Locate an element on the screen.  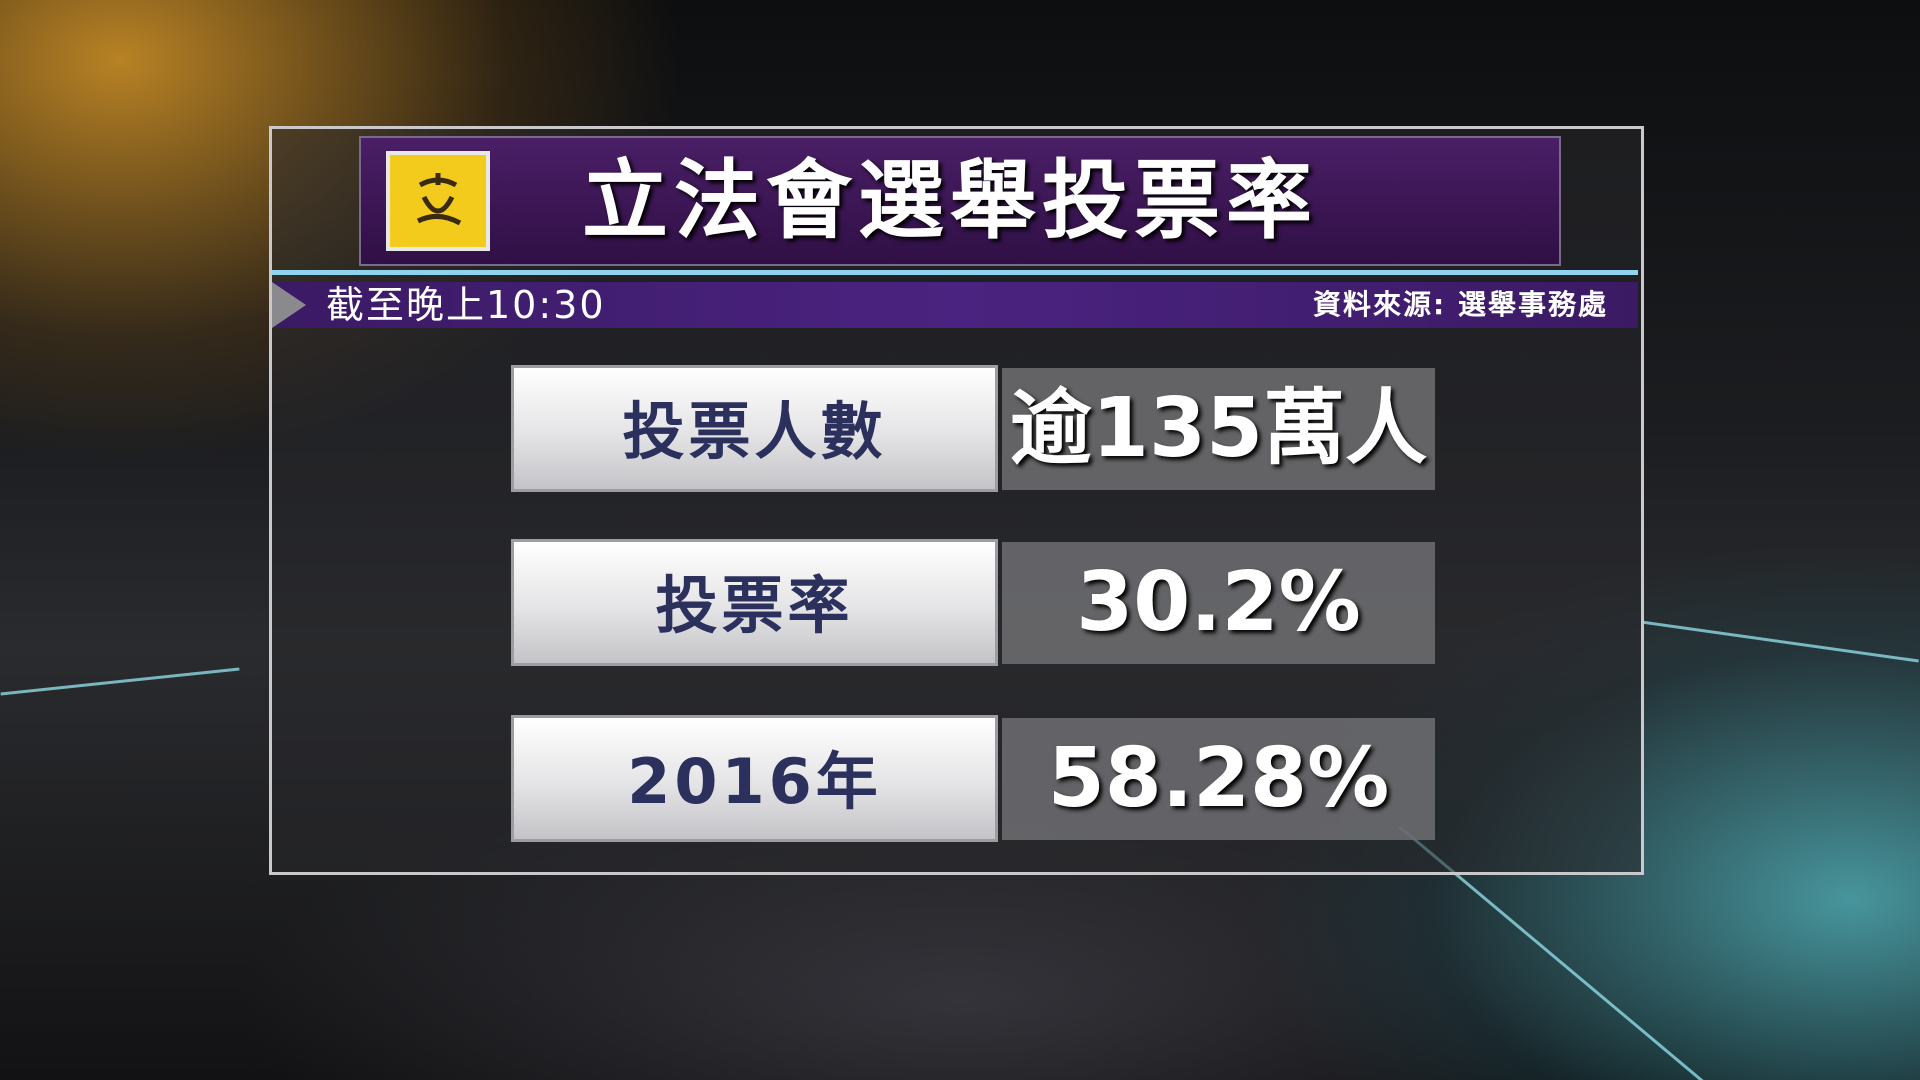
logo-glyph is located at coordinates (439, 199).